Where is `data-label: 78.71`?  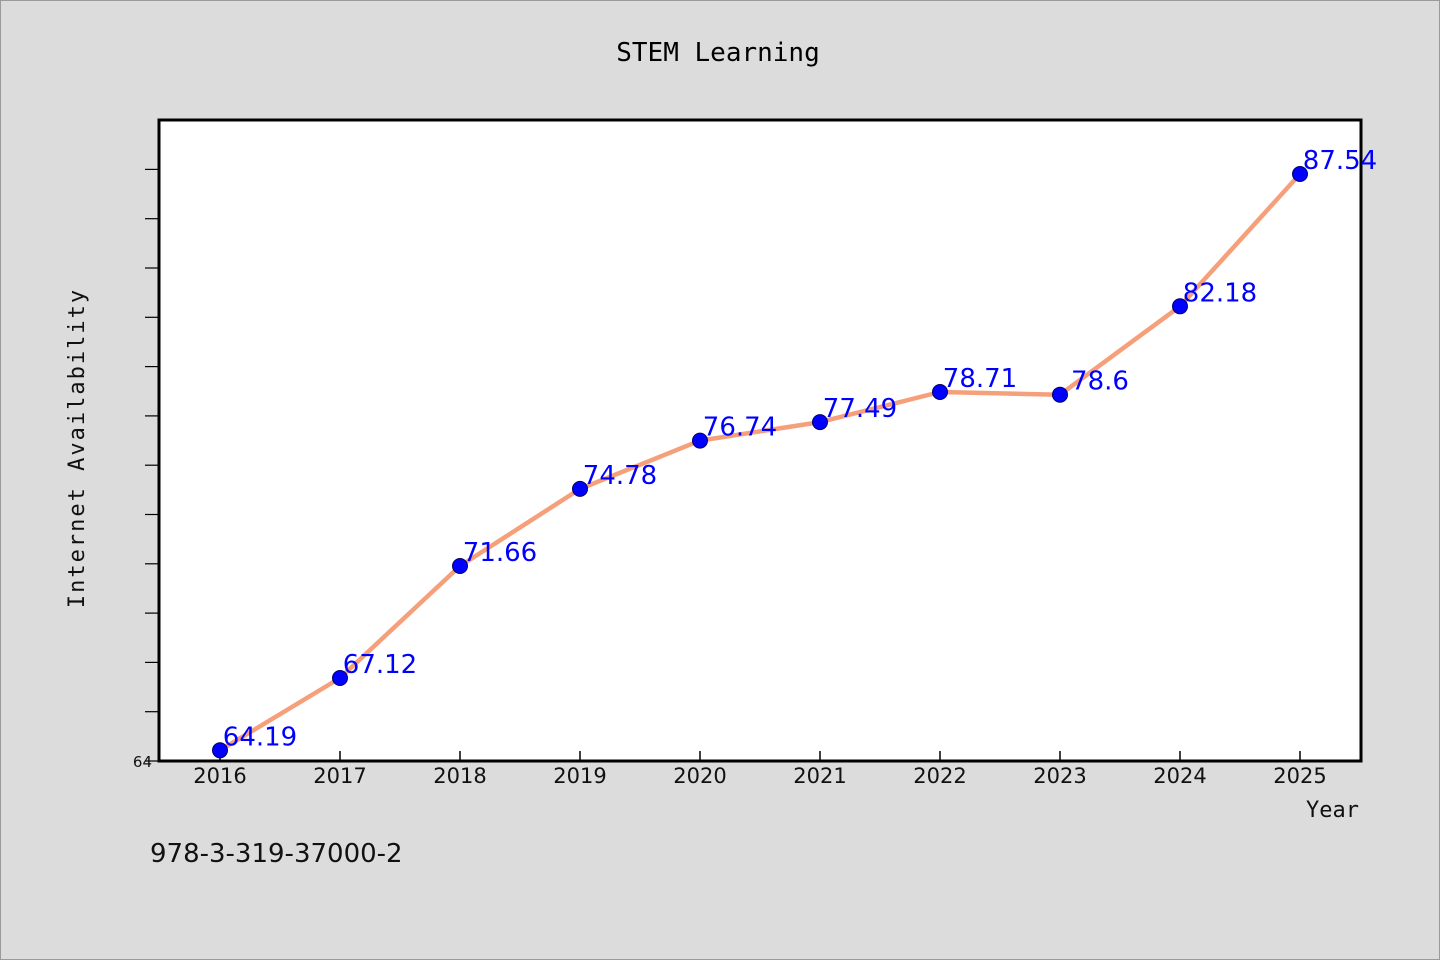 data-label: 78.71 is located at coordinates (980, 379).